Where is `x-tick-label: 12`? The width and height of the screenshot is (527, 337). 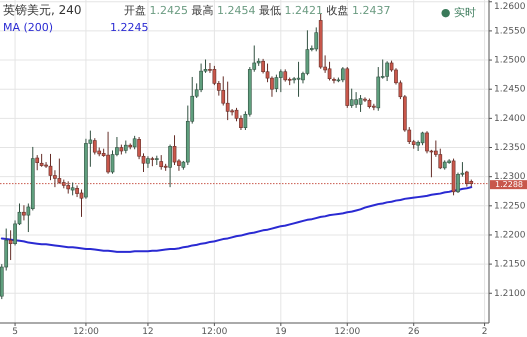
x-tick-label: 12 is located at coordinates (148, 332).